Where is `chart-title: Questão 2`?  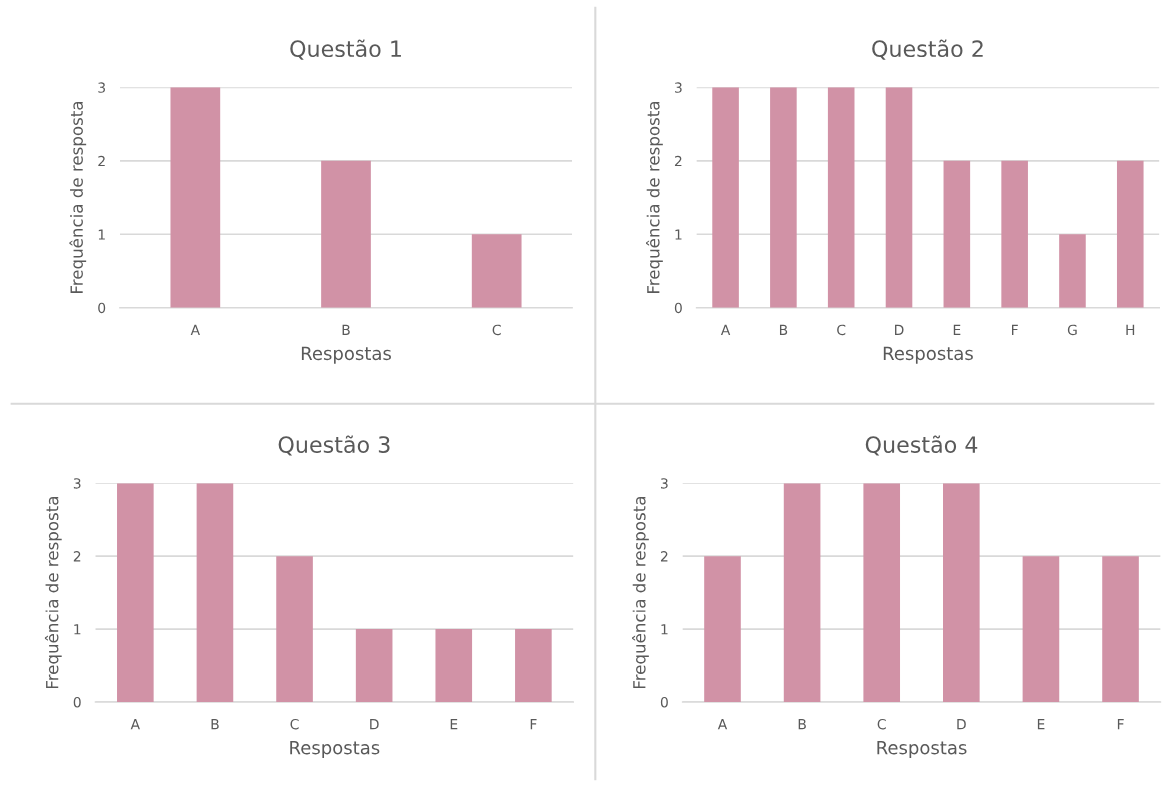
chart-title: Questão 2 is located at coordinates (927, 49).